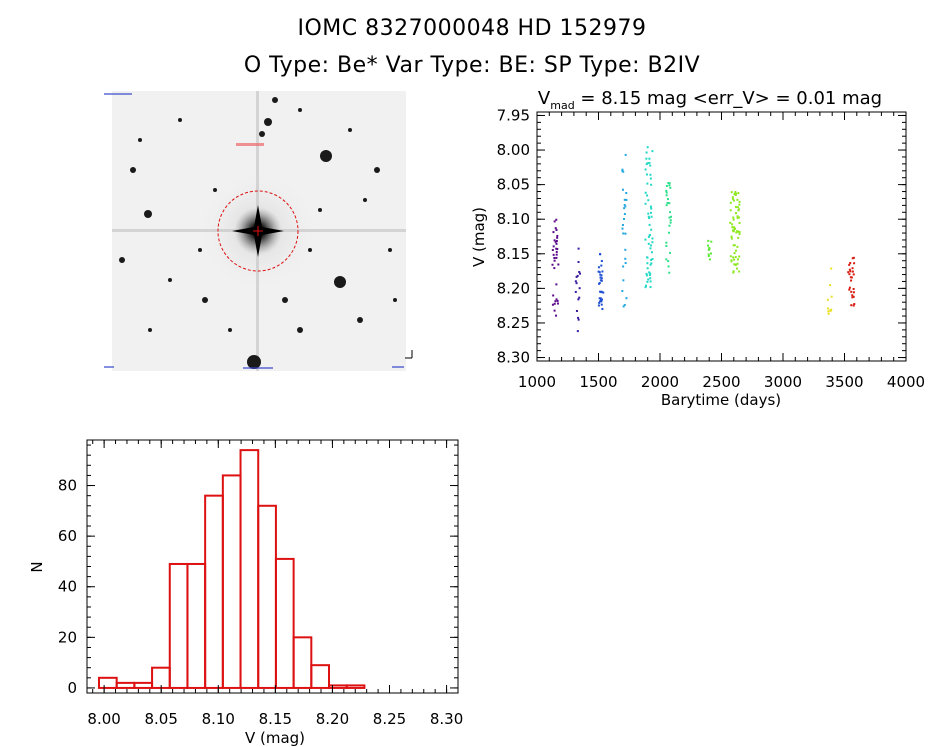 The width and height of the screenshot is (944, 747). Describe the element at coordinates (258, 231) in the screenshot. I see `target-circle` at that location.